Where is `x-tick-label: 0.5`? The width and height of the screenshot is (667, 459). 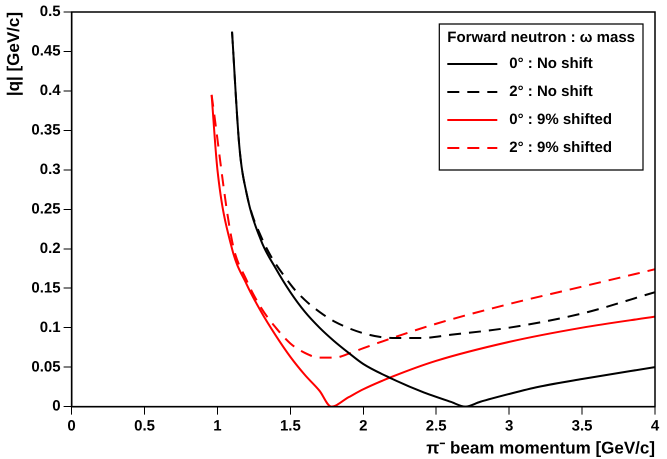 x-tick-label: 0.5 is located at coordinates (144, 426).